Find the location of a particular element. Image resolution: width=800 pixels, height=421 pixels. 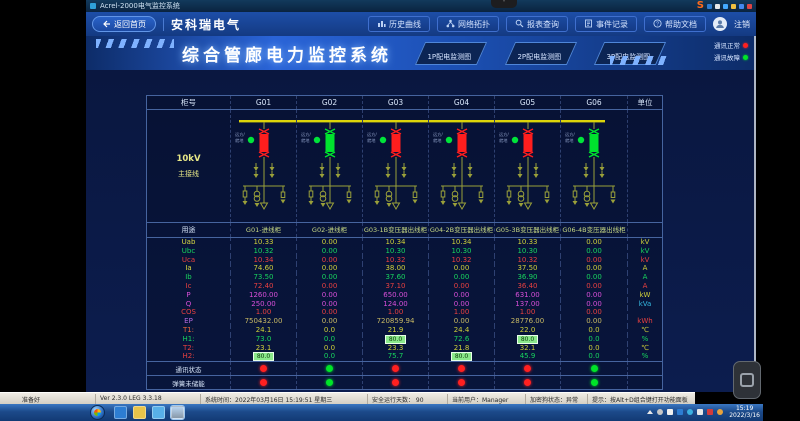

unit-header-cell: 单位 is located at coordinates (645, 102).